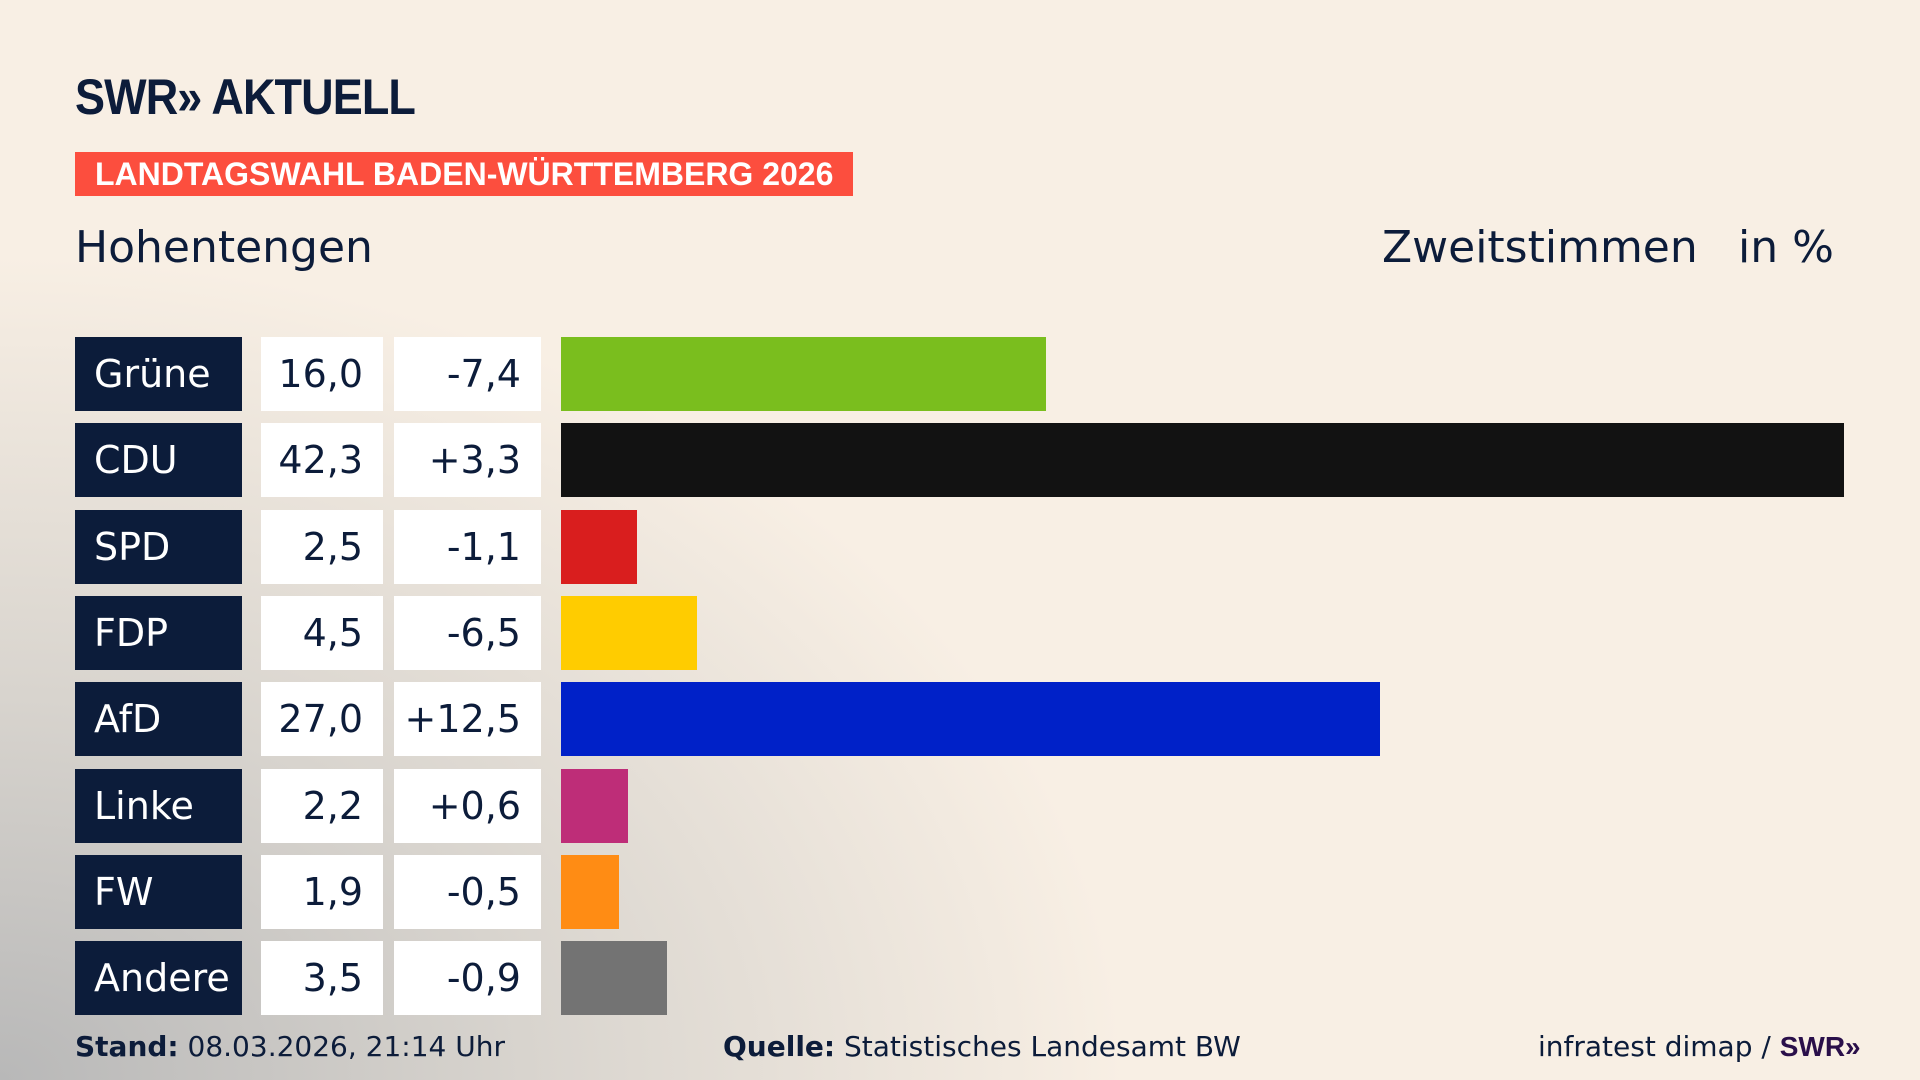 Image resolution: width=1920 pixels, height=1080 pixels. I want to click on party-label: Grüne, so click(158, 374).